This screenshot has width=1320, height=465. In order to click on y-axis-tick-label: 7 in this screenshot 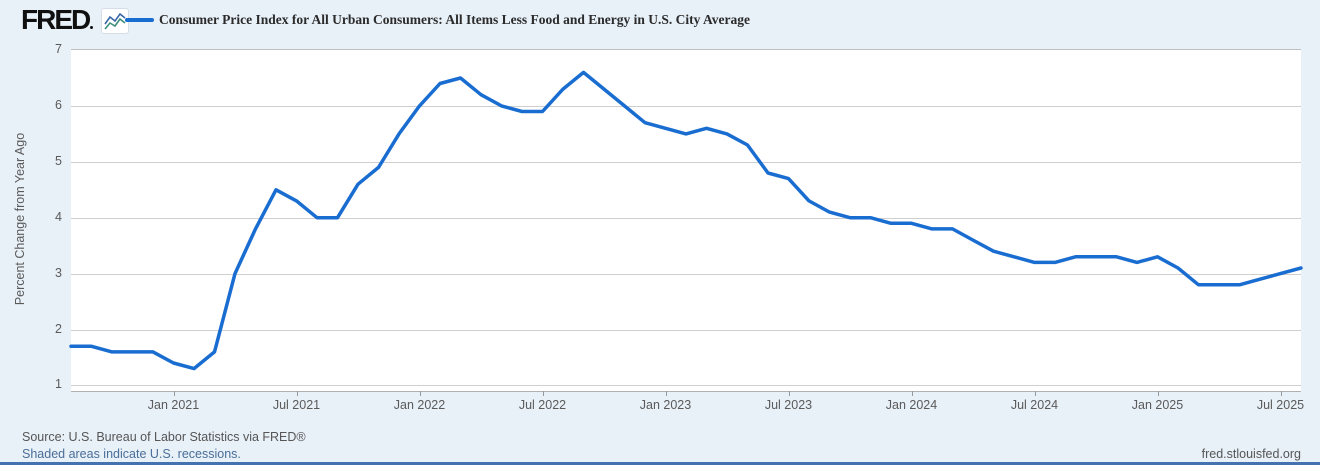, I will do `click(58, 49)`.